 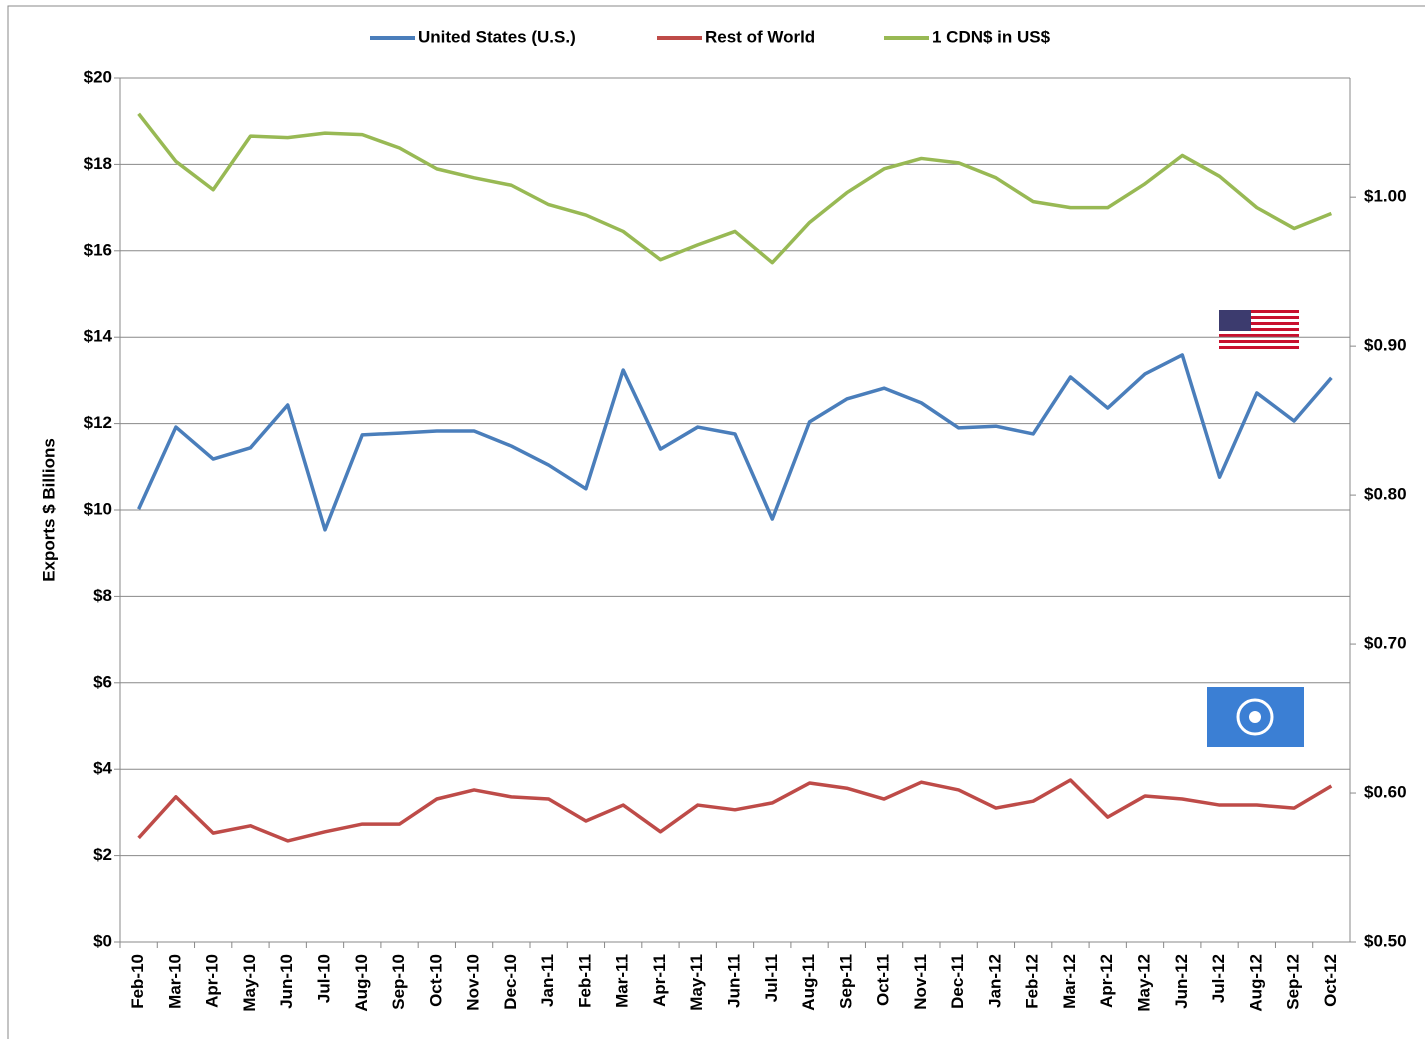 I want to click on x-tick-label: Apr-12, so click(x=1106, y=981).